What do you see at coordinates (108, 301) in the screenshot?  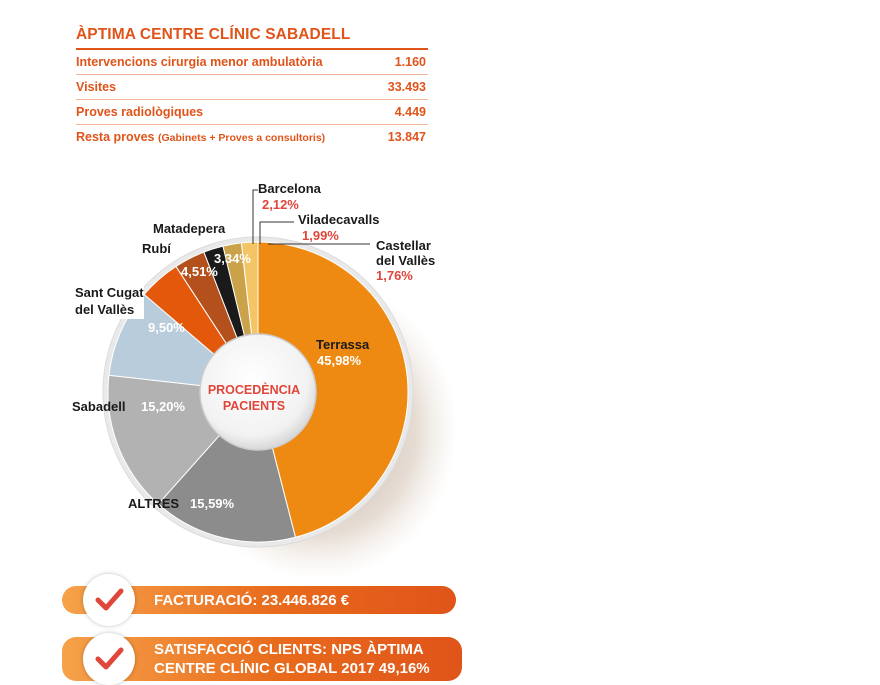 I see `label-santcugat-bg` at bounding box center [108, 301].